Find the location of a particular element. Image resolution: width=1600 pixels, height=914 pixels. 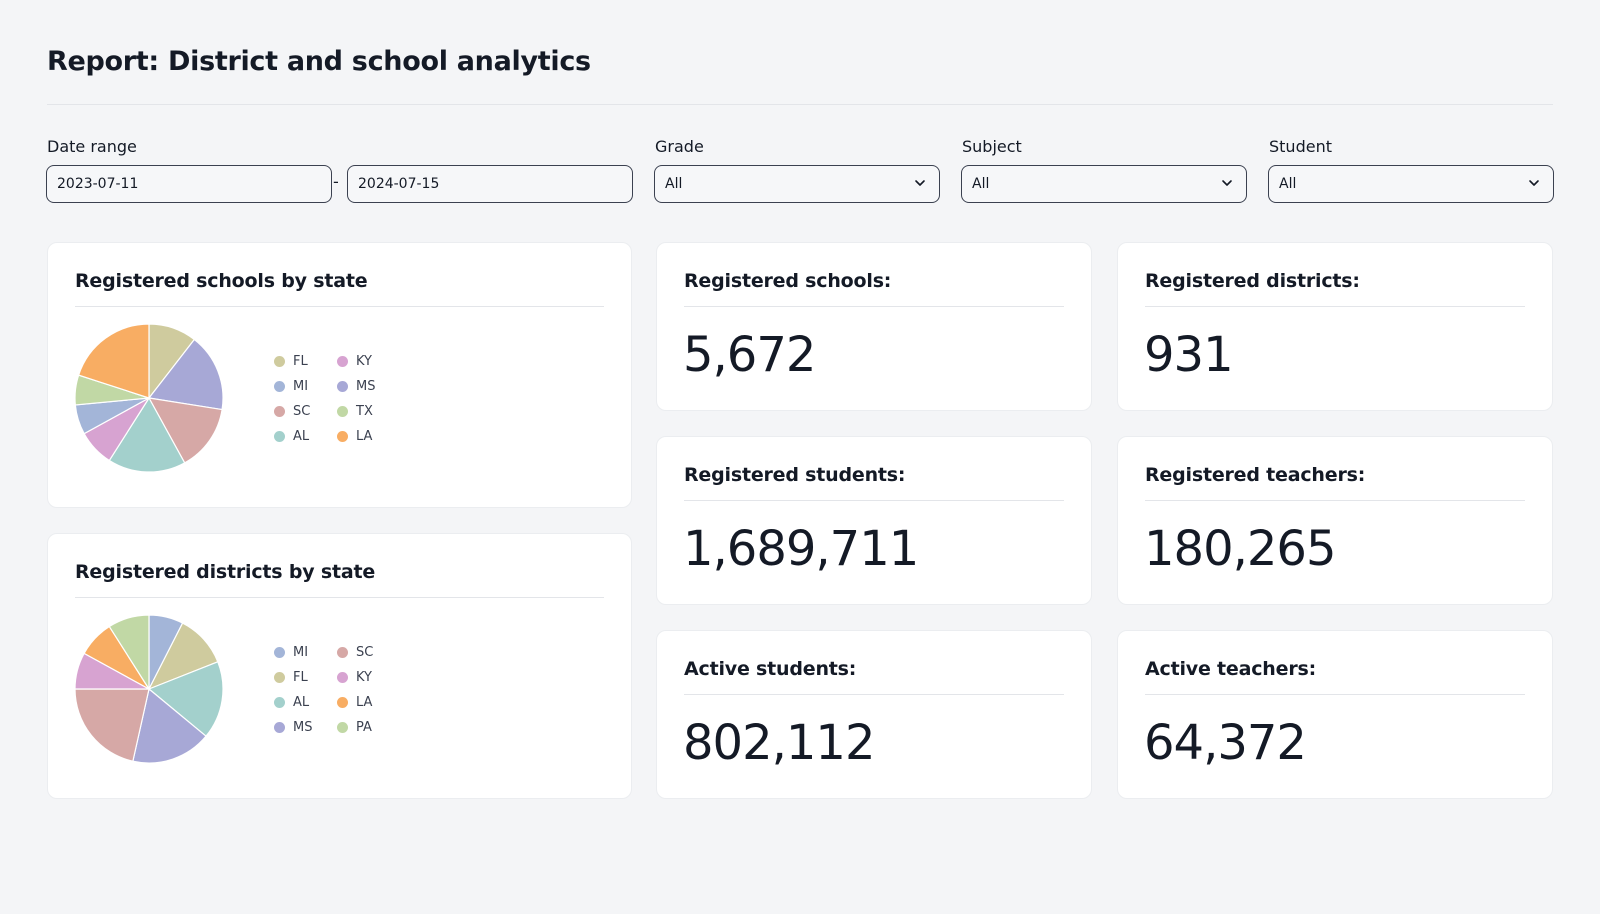

stat-label: Registered students: is located at coordinates (795, 475).